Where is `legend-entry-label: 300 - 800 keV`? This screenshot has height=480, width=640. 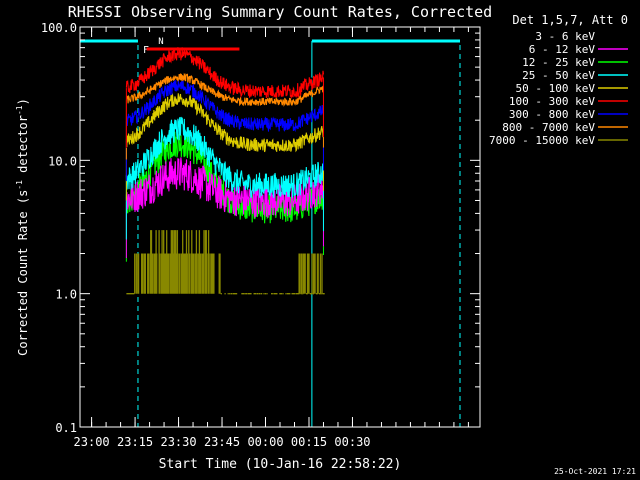 legend-entry-label: 300 - 800 keV is located at coordinates (552, 114).